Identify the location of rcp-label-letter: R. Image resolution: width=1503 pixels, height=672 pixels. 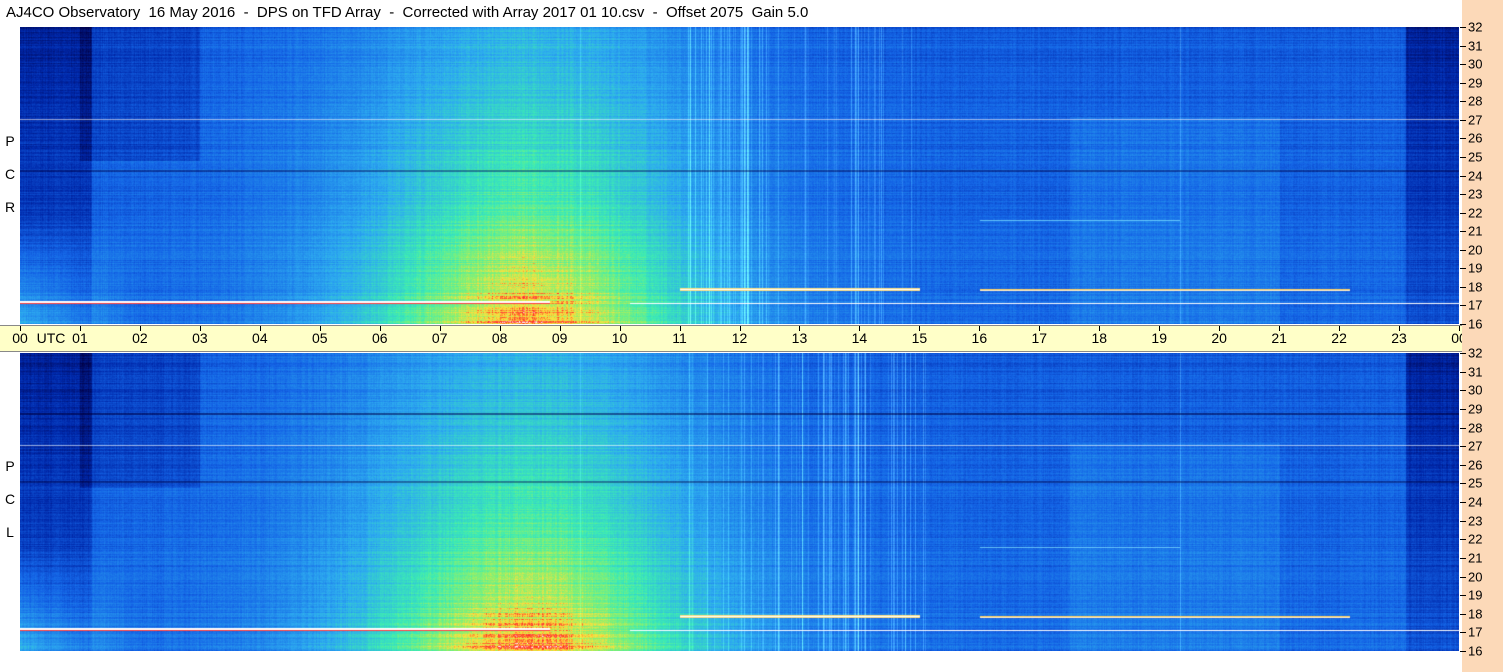
(10, 207).